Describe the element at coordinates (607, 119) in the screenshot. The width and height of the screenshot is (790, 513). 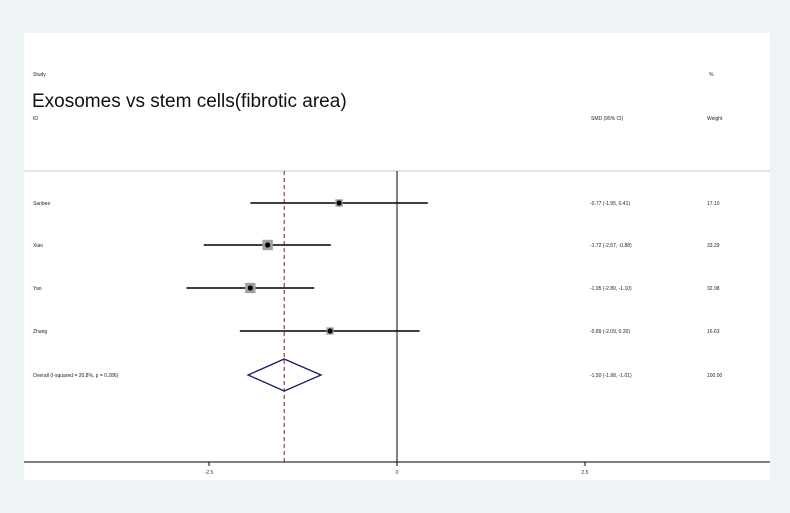
I see `header-effect-label: SMD (95% CI)` at that location.